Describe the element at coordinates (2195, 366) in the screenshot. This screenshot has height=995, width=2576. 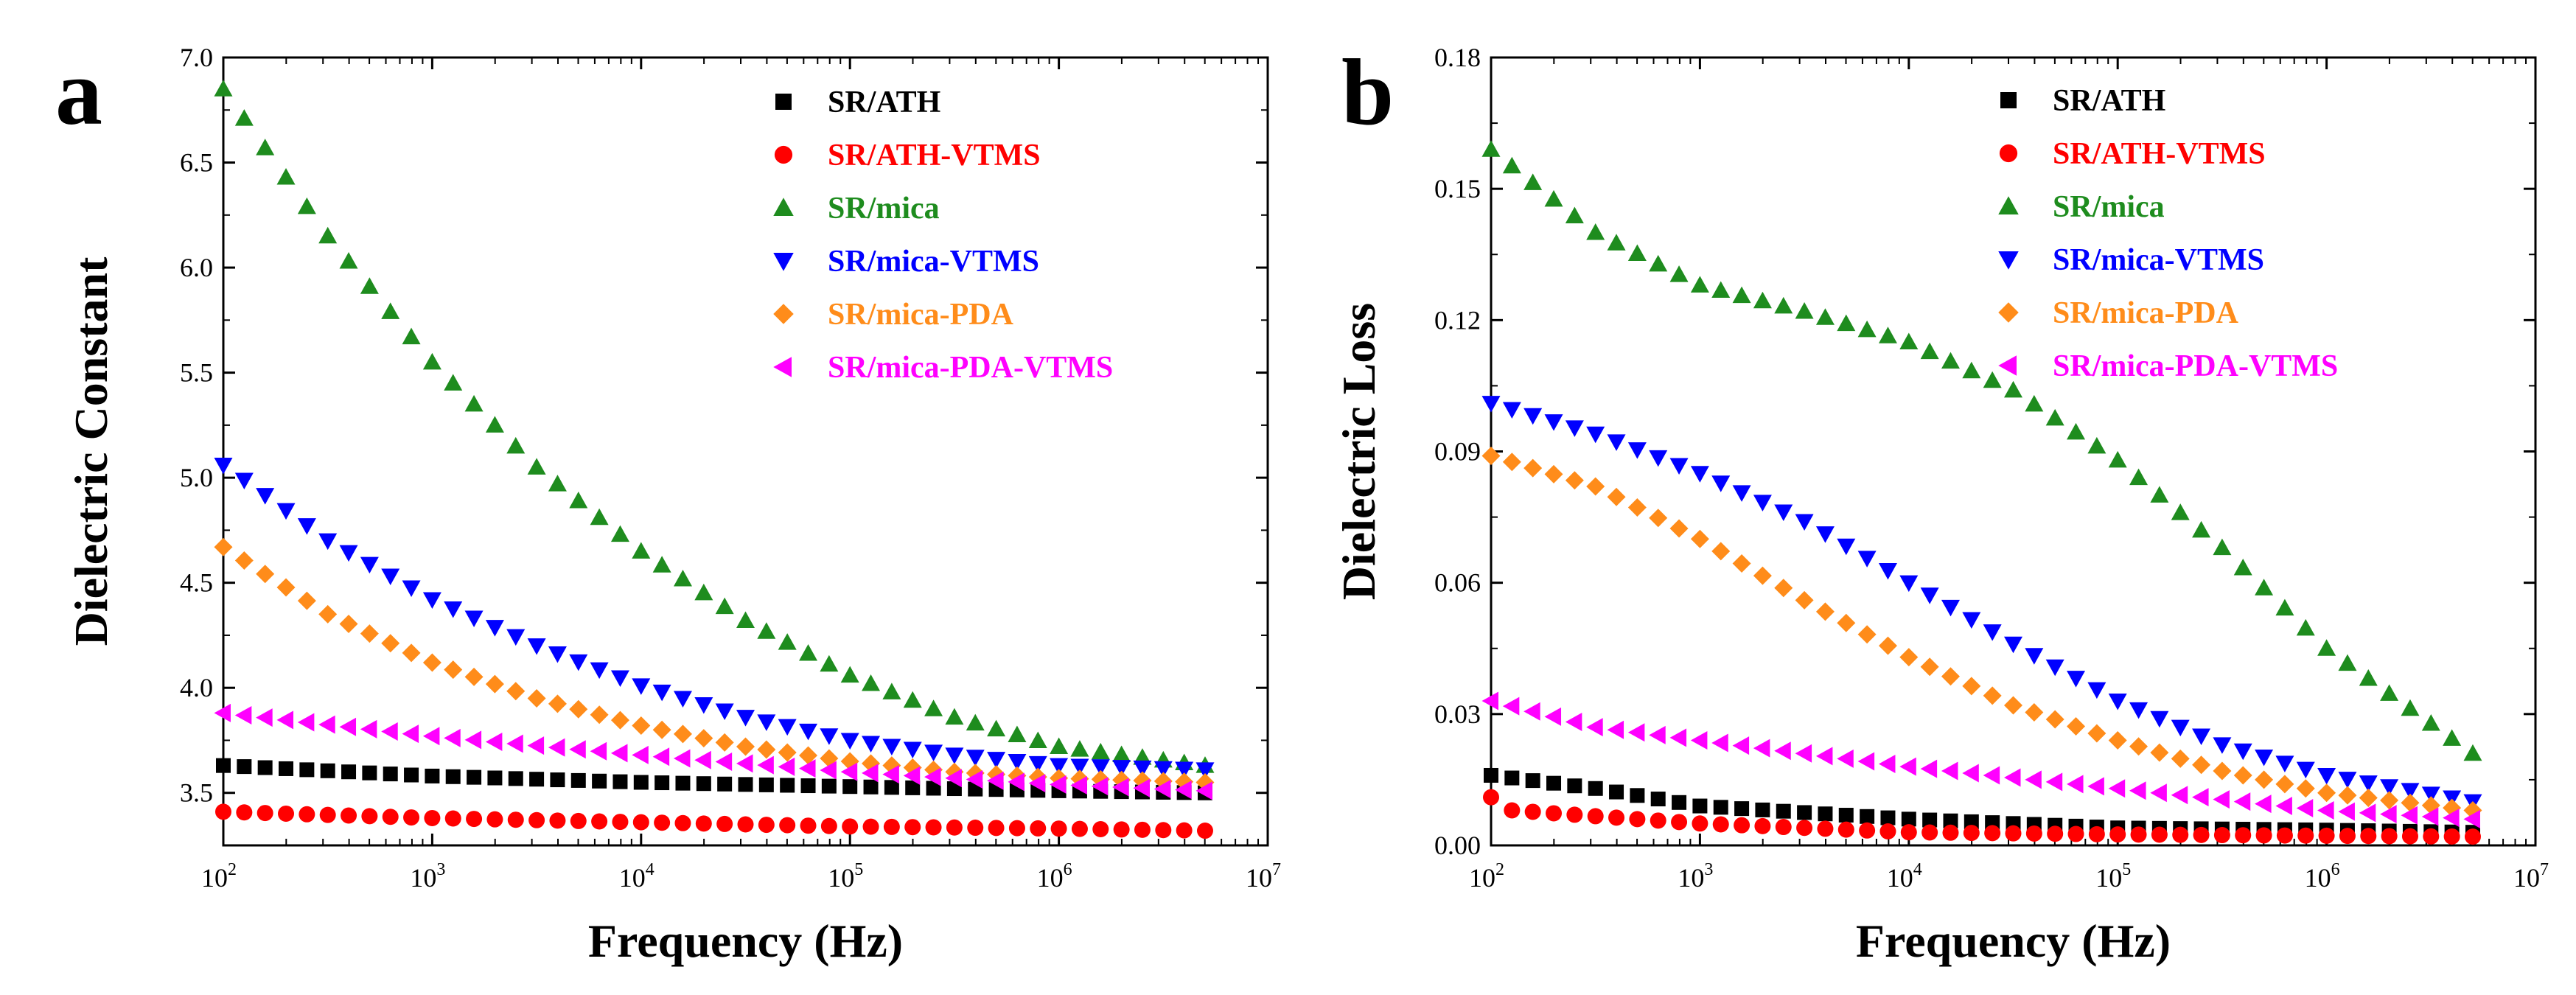
I see `legend-label: SR/mica-PDA-VTMS` at that location.